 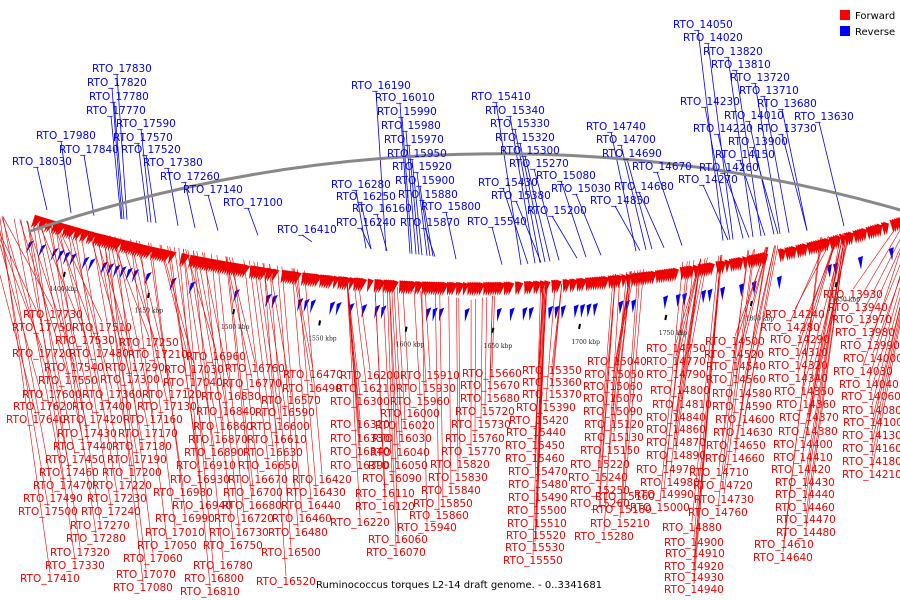 I want to click on forward-gene-label: RTO_14410, so click(x=803, y=458).